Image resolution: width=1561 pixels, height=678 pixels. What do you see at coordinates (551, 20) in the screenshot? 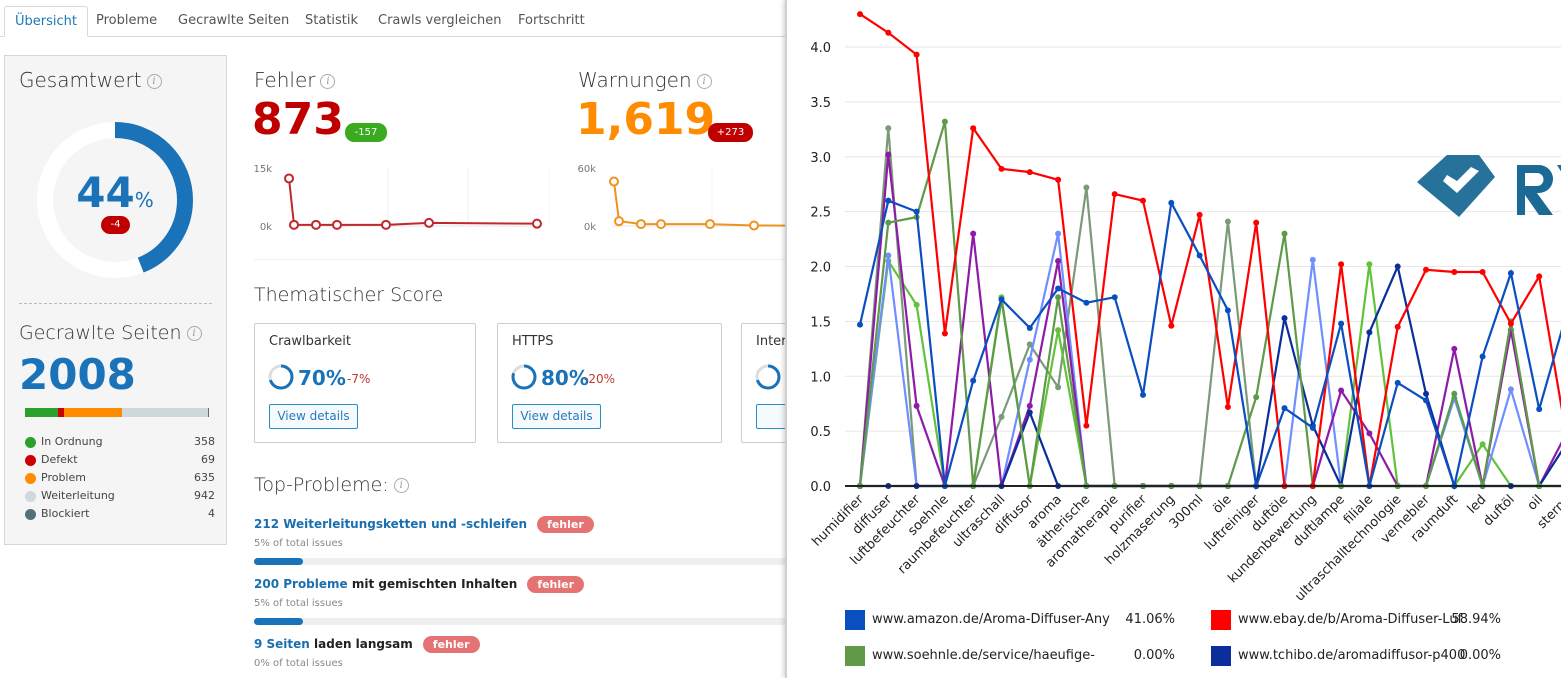
I see `tab-5: Fortschritt` at bounding box center [551, 20].